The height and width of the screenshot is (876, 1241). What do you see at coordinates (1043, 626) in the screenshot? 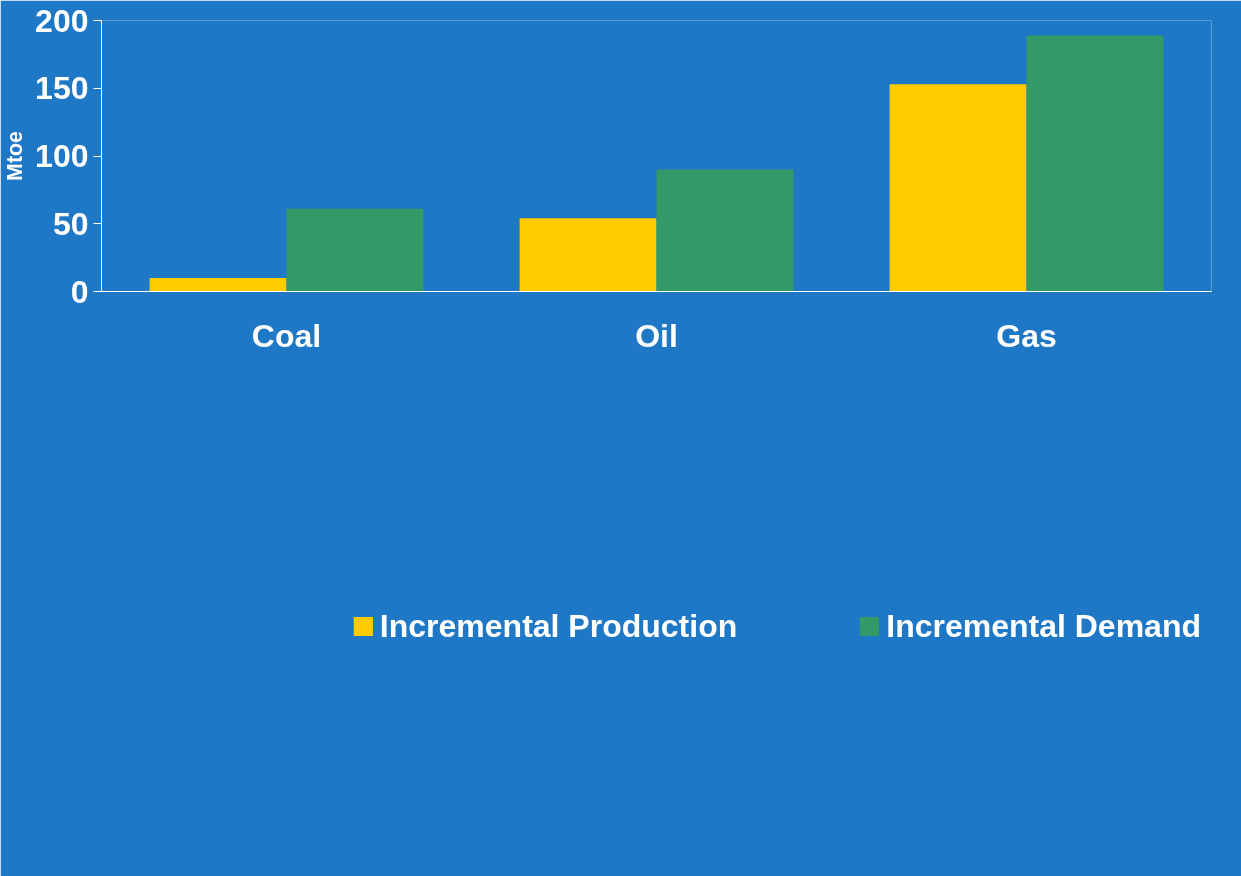
I see `legend-label: Incremental Demand` at bounding box center [1043, 626].